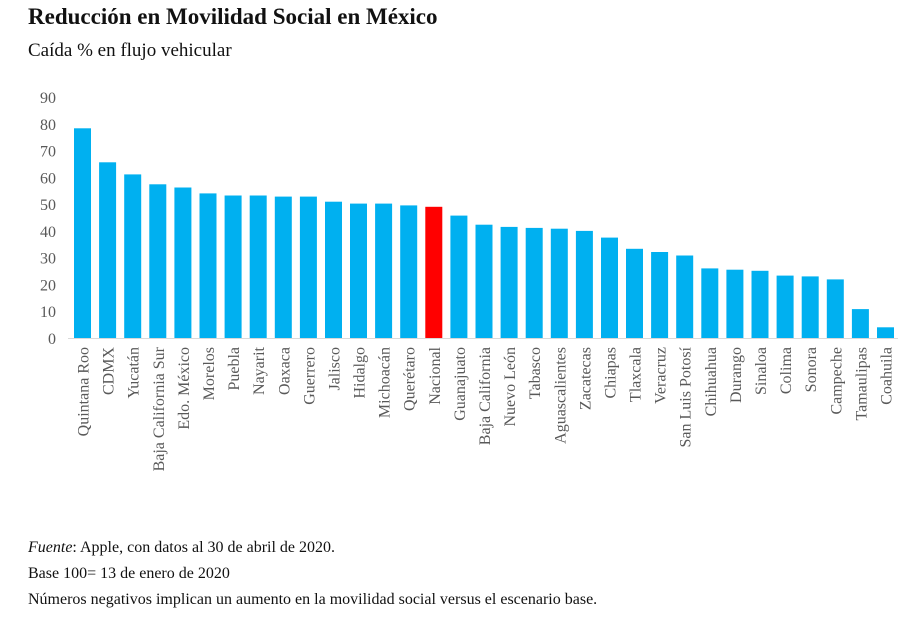 This screenshot has width=911, height=617. What do you see at coordinates (48, 232) in the screenshot?
I see `y-tick-label: 40` at bounding box center [48, 232].